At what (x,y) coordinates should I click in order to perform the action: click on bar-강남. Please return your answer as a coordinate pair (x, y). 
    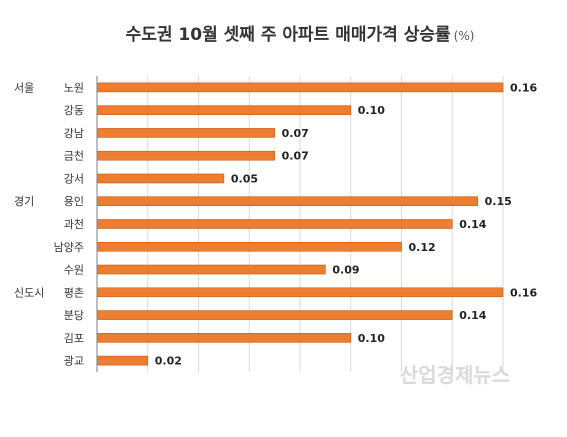
    Looking at the image, I should click on (185, 133).